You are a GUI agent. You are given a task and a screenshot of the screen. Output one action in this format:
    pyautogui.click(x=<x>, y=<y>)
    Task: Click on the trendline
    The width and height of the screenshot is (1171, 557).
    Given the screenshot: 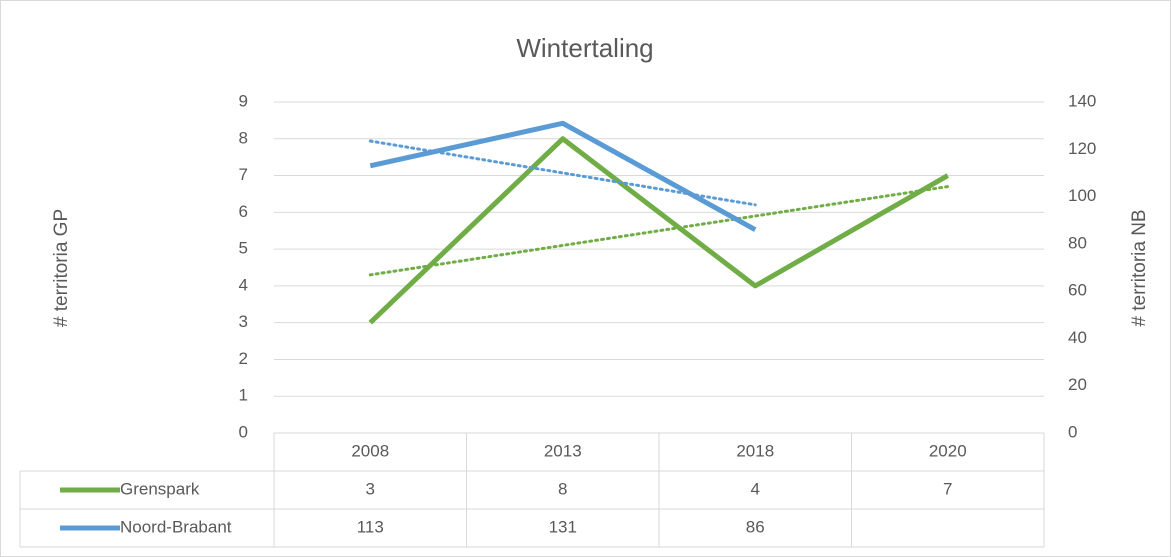 What is the action you would take?
    pyautogui.click(x=659, y=231)
    